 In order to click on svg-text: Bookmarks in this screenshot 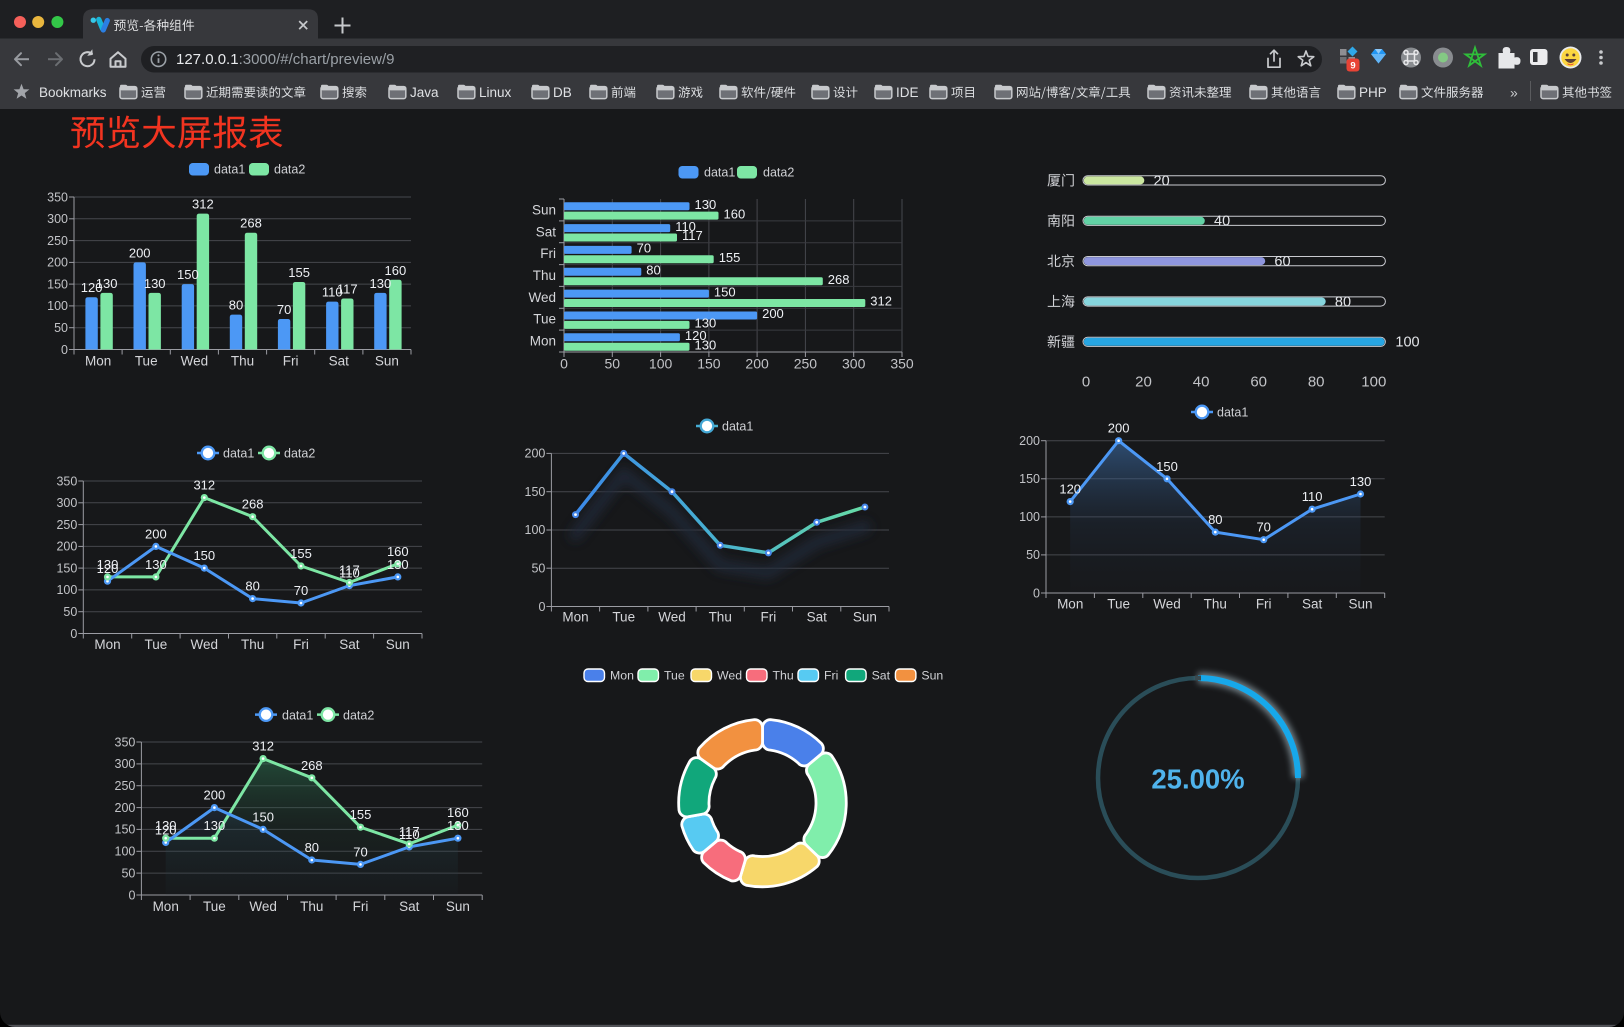, I will do `click(73, 92)`.